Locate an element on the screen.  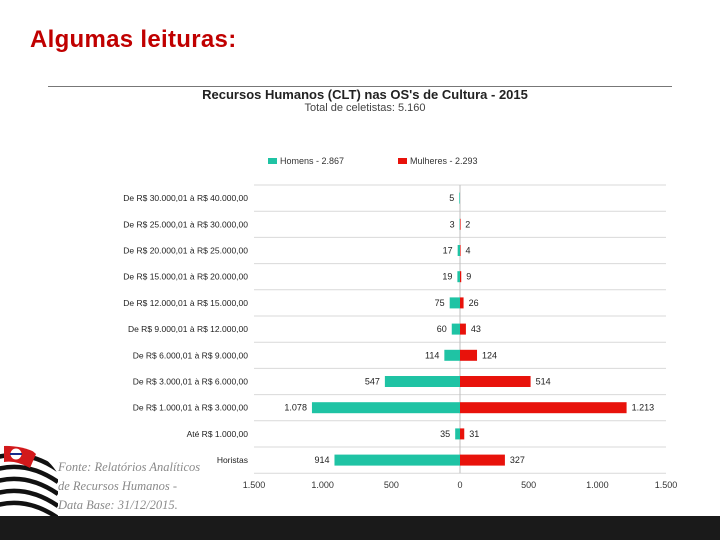
data-label-mulheres: 327 is located at coordinates (517, 460).